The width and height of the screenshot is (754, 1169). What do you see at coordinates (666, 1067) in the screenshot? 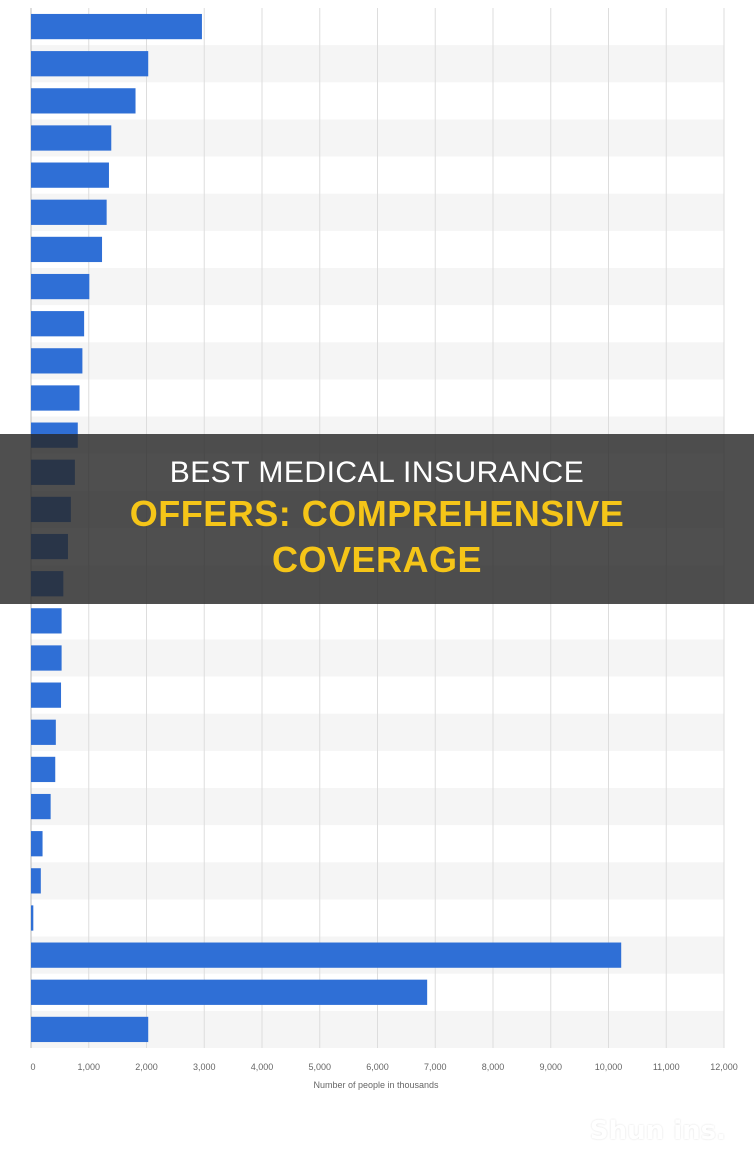
I see `x-tick-label: 11,000` at bounding box center [666, 1067].